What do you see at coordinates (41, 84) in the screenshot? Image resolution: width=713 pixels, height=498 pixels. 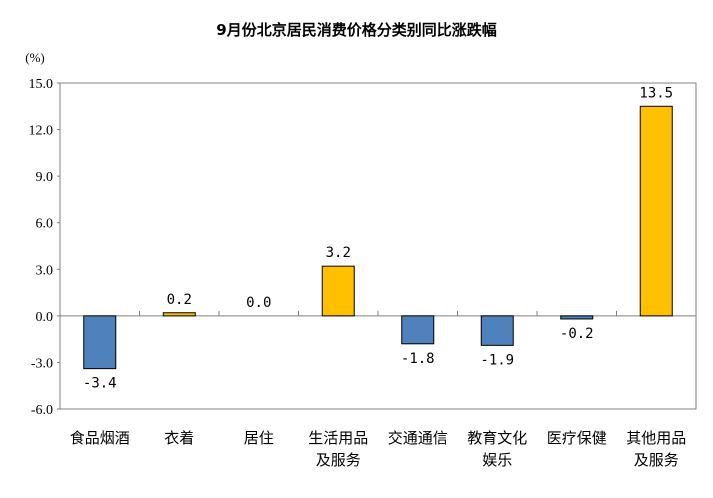 I see `y-tick-label: 15.0` at bounding box center [41, 84].